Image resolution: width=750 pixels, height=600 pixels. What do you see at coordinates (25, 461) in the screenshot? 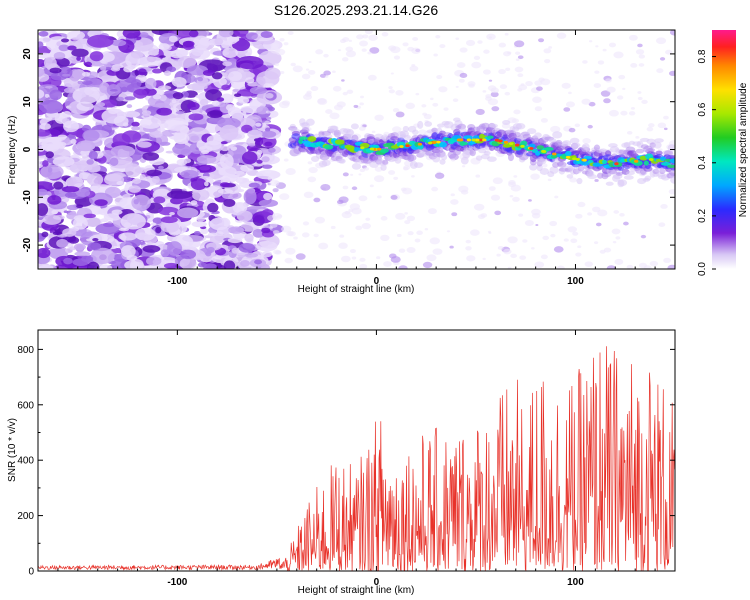
I see `snr-y-tick-label: 400` at bounding box center [25, 461].